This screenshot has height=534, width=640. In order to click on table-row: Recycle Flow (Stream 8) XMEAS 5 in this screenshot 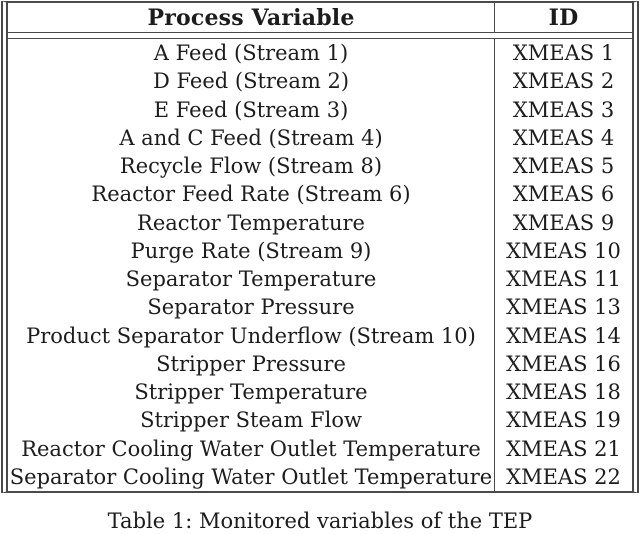, I will do `click(320, 166)`.